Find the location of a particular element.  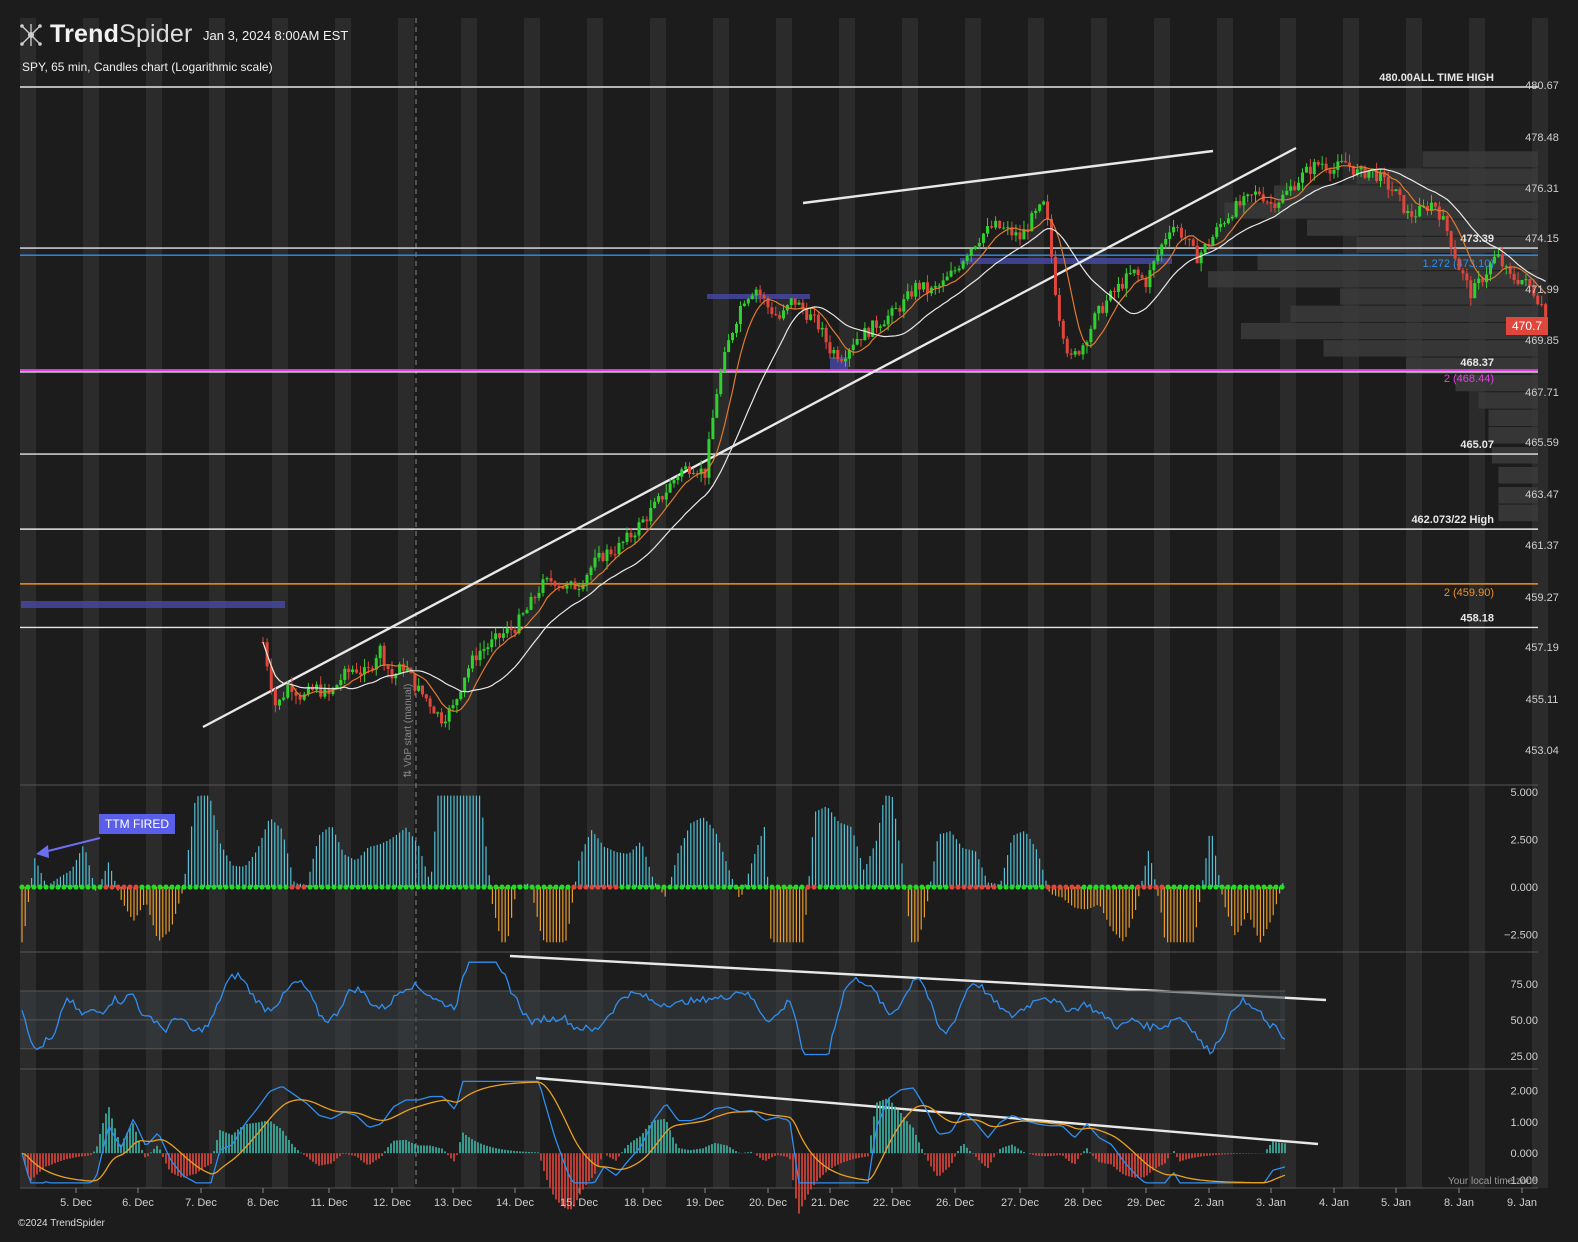

ttm-tick: 5.000 is located at coordinates (1524, 793).